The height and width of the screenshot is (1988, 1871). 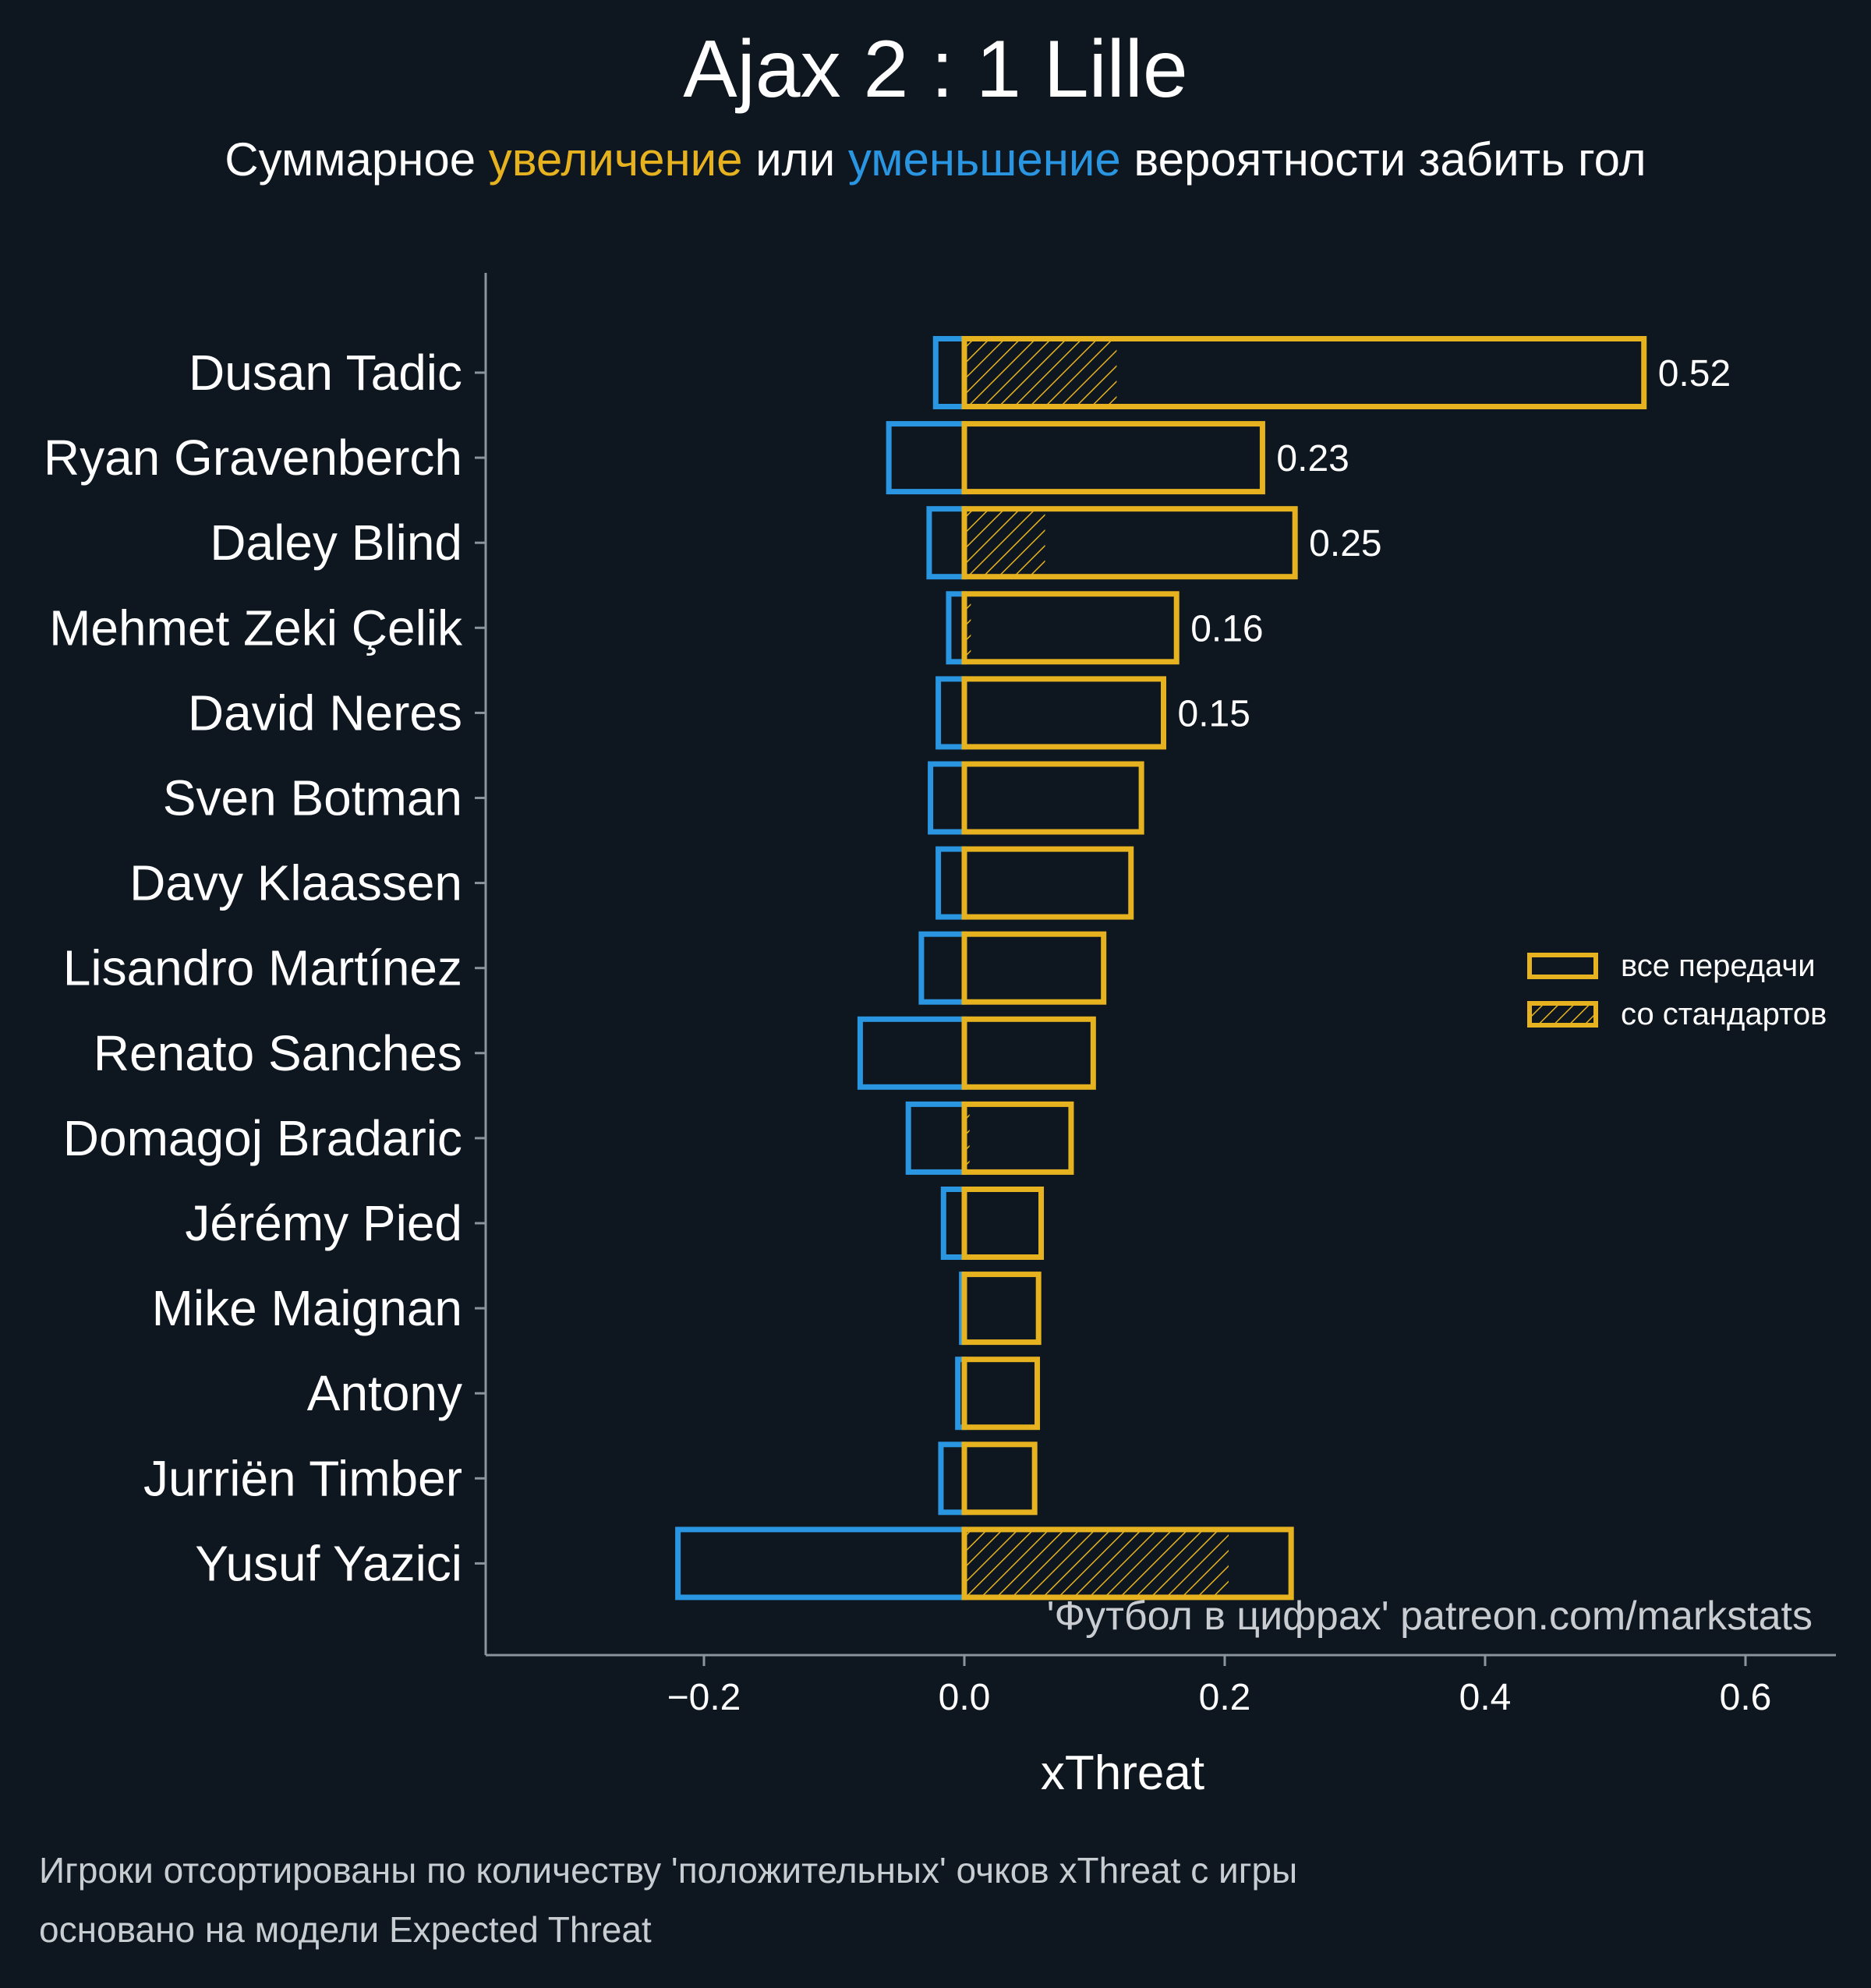 I want to click on data-label: 0.25, so click(x=1345, y=543).